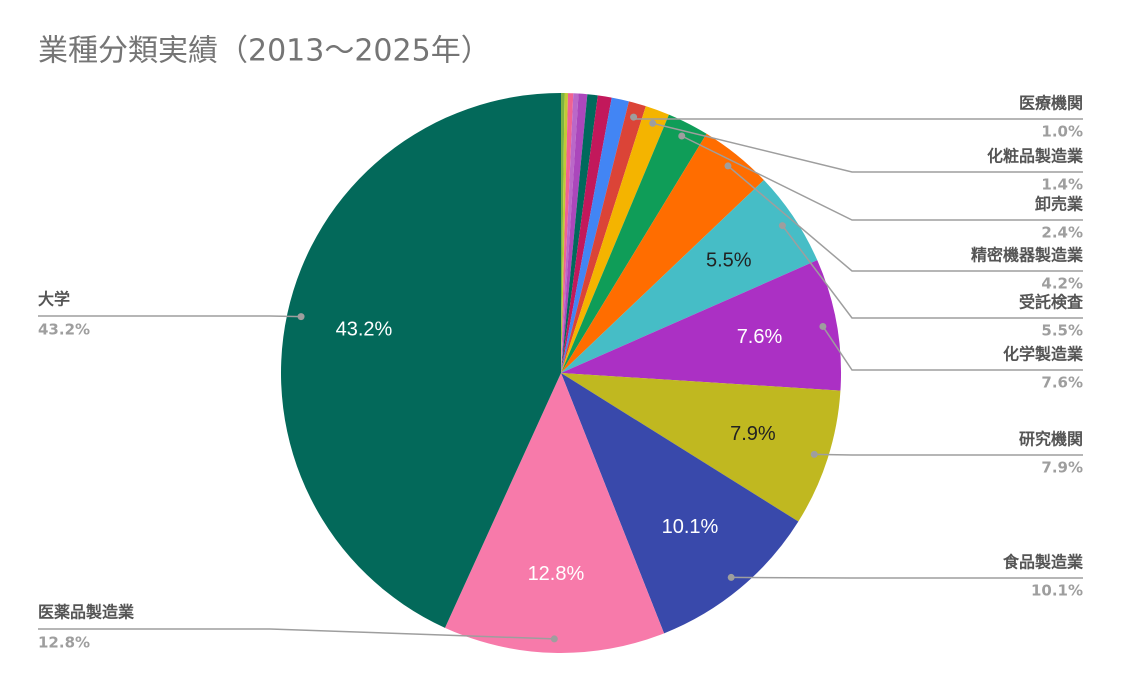 The image size is (1126, 694). Describe the element at coordinates (86, 612) in the screenshot. I see `label-name: 医薬品製造業` at that location.